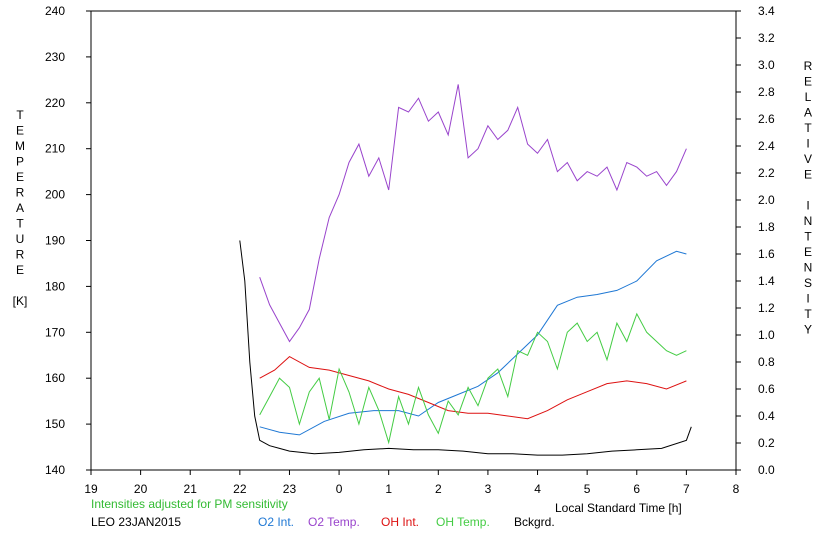 The width and height of the screenshot is (828, 540). I want to click on x-tick-label: 8, so click(736, 489).